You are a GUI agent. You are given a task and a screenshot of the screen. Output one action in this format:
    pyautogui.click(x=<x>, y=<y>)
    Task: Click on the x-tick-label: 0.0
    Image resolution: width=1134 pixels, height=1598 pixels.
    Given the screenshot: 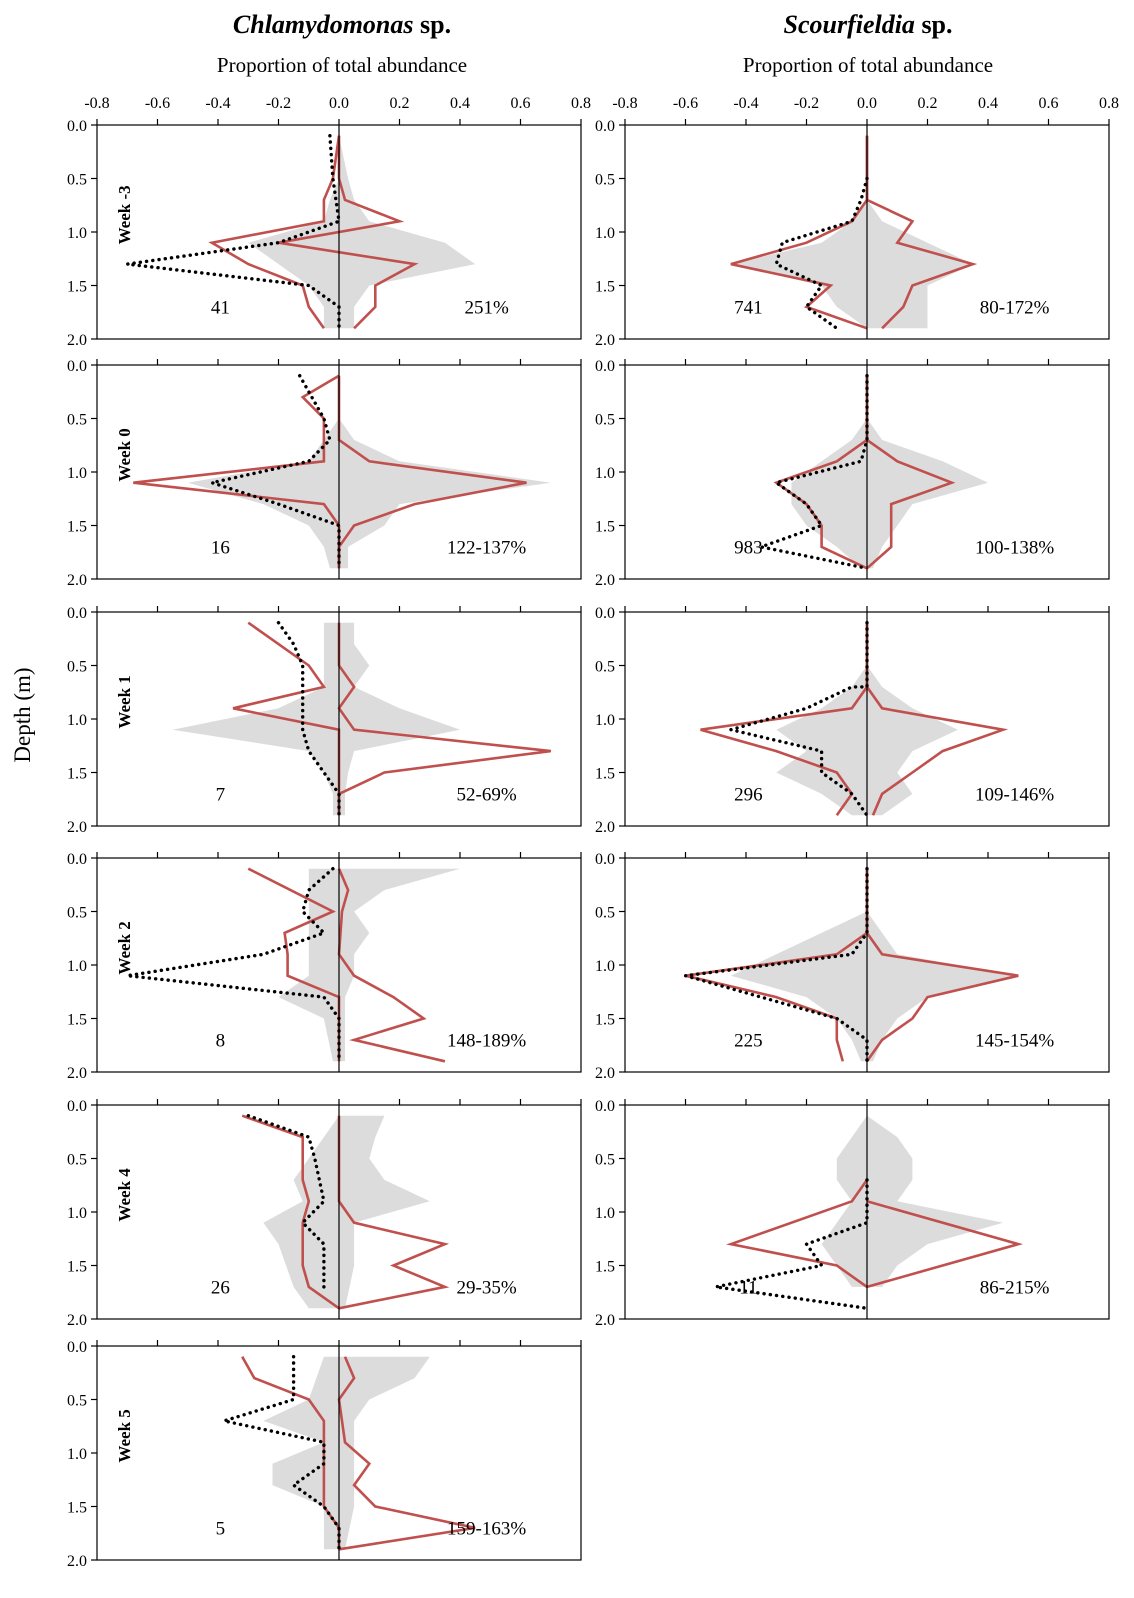 What is the action you would take?
    pyautogui.click(x=339, y=103)
    